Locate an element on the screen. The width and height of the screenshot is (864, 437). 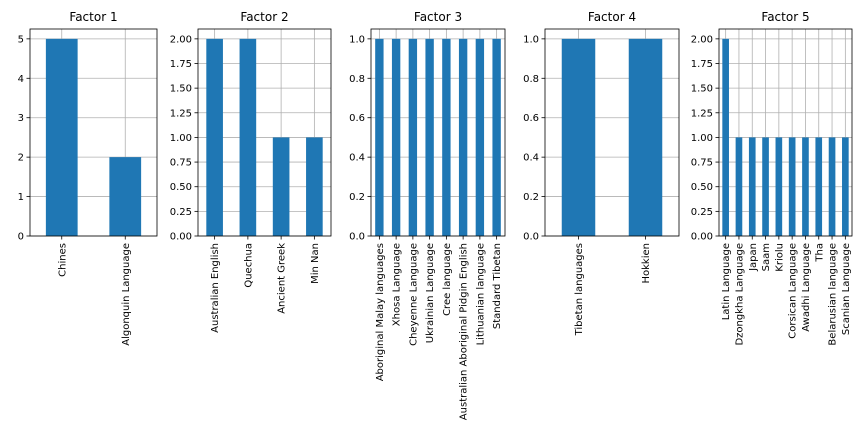
x-tick-label: Australian English is located at coordinates (215, 288).